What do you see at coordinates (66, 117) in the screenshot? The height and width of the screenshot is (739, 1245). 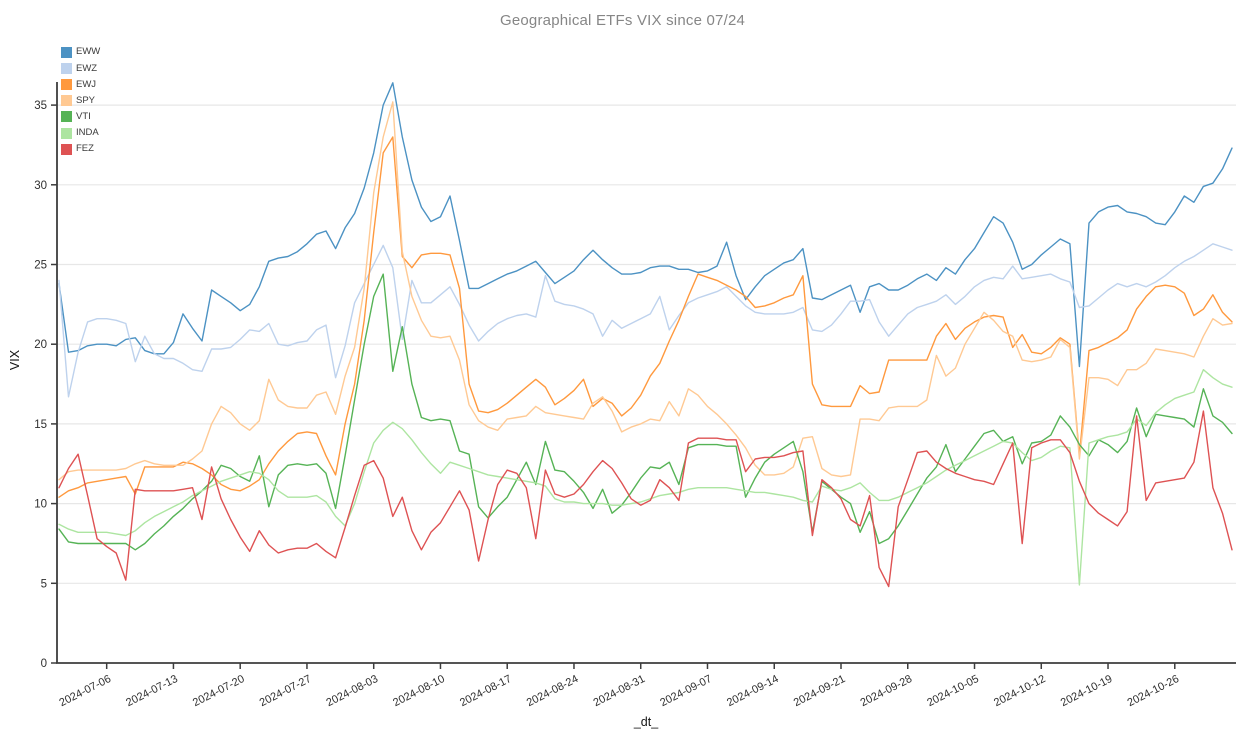 I see `legend-swatch-vti` at bounding box center [66, 117].